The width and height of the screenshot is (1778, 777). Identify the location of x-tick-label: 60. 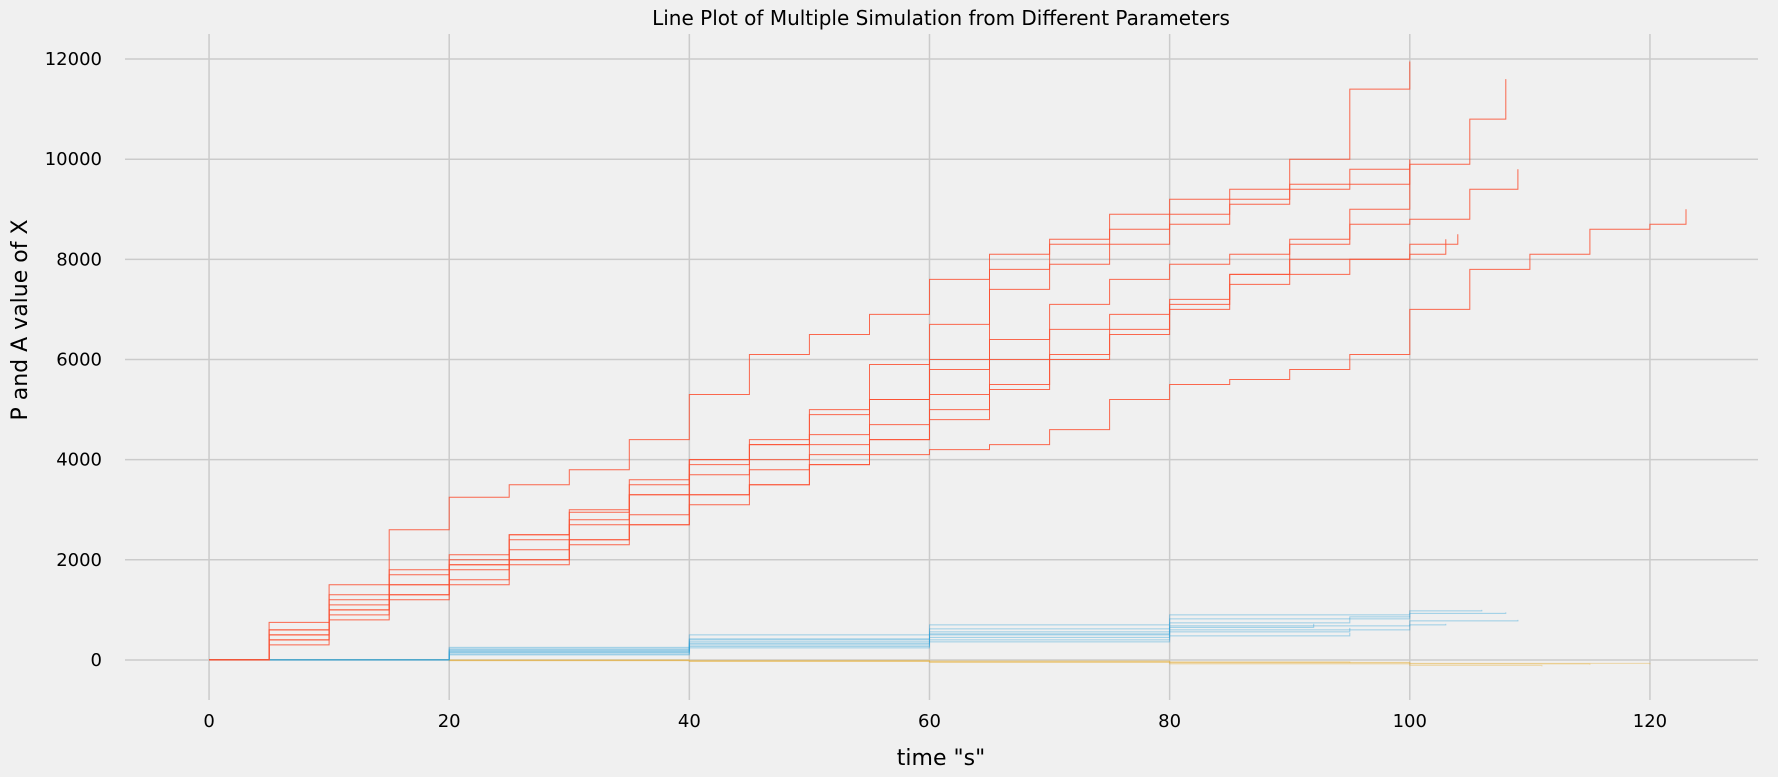
(929, 721).